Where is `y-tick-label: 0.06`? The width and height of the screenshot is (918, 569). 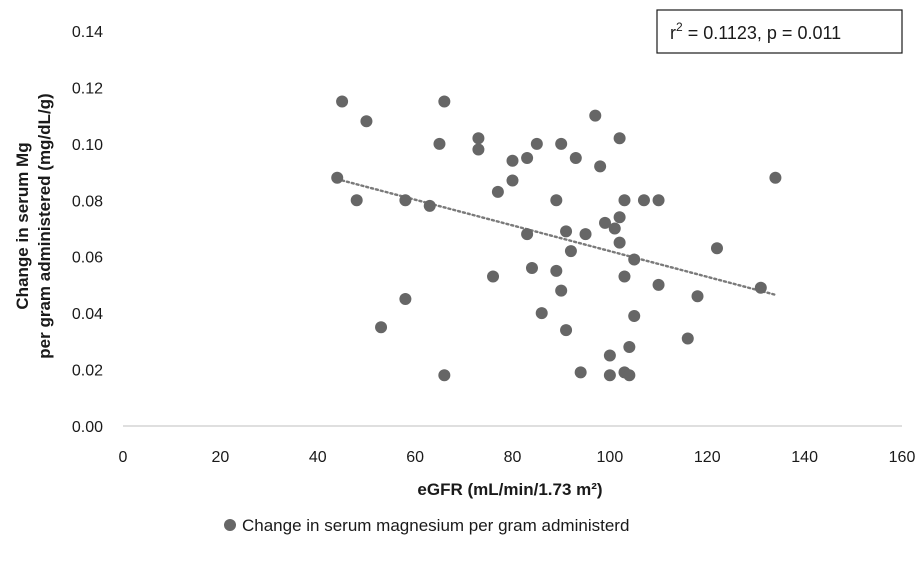 y-tick-label: 0.06 is located at coordinates (87, 258).